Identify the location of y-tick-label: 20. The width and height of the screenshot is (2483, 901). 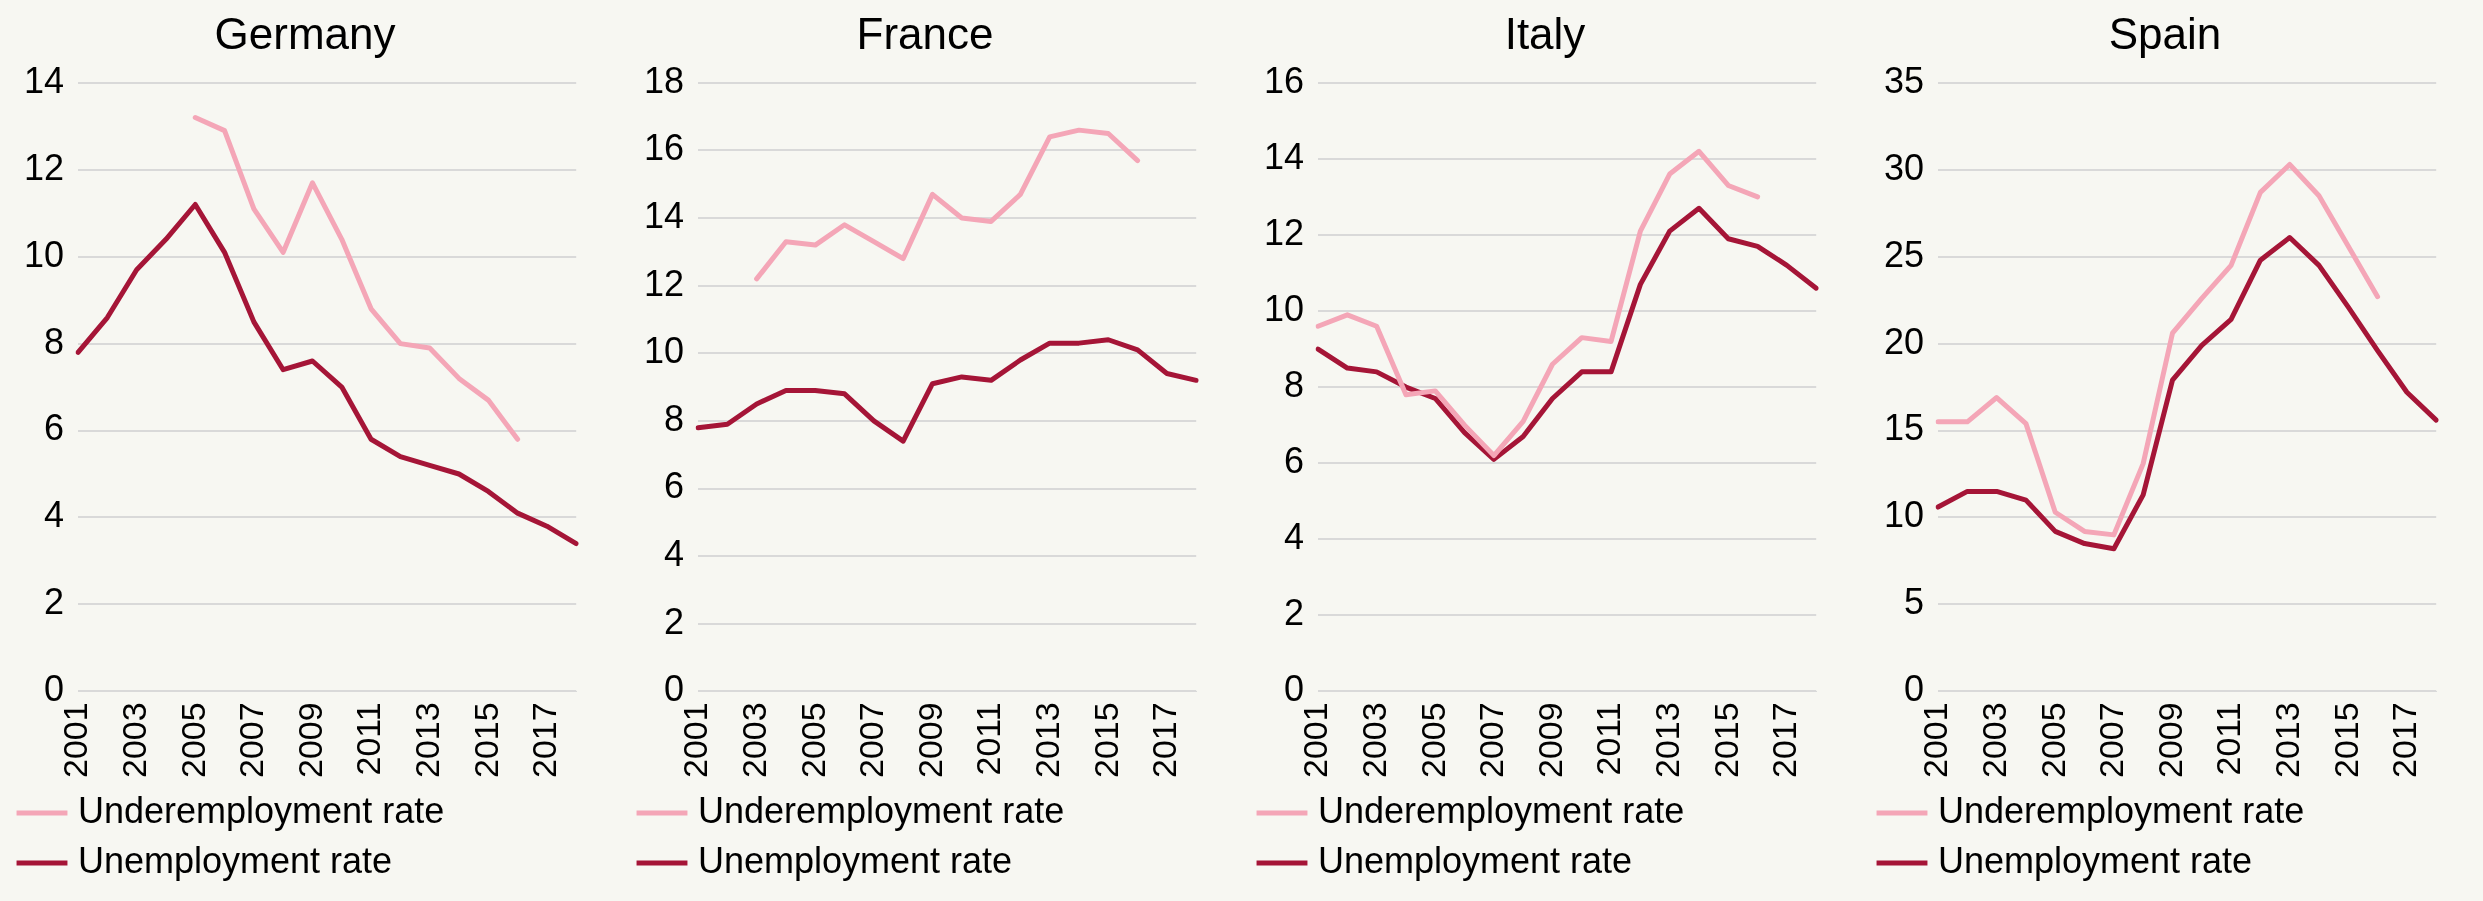
(1904, 341).